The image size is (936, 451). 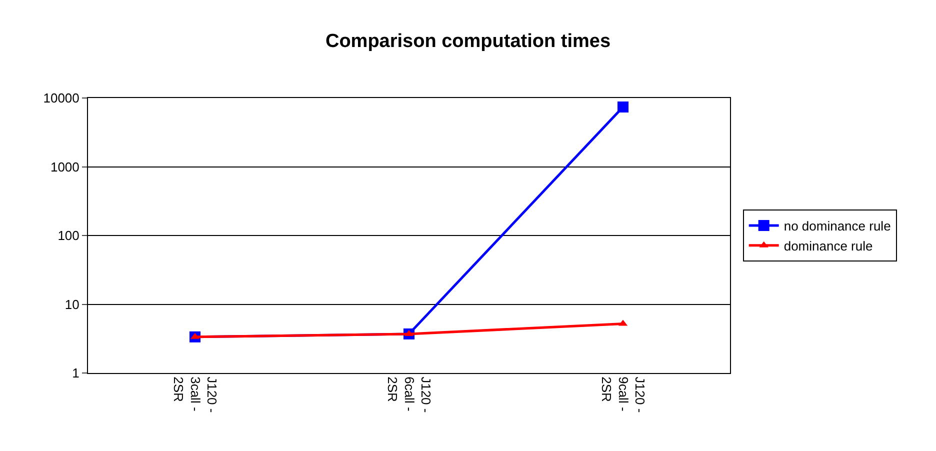 I want to click on legend-label: no dominance rule, so click(x=837, y=226).